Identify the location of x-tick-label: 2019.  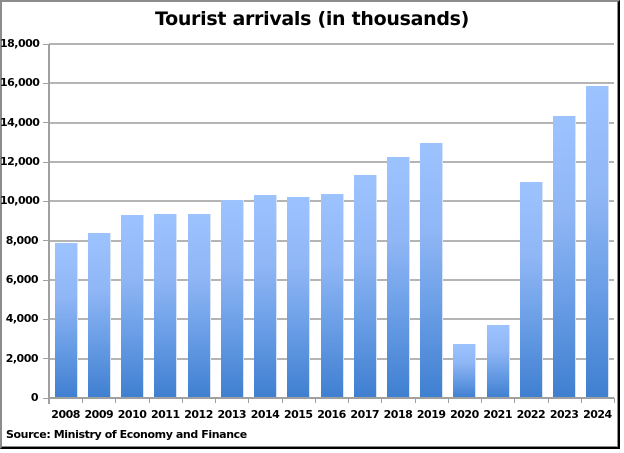
(431, 414).